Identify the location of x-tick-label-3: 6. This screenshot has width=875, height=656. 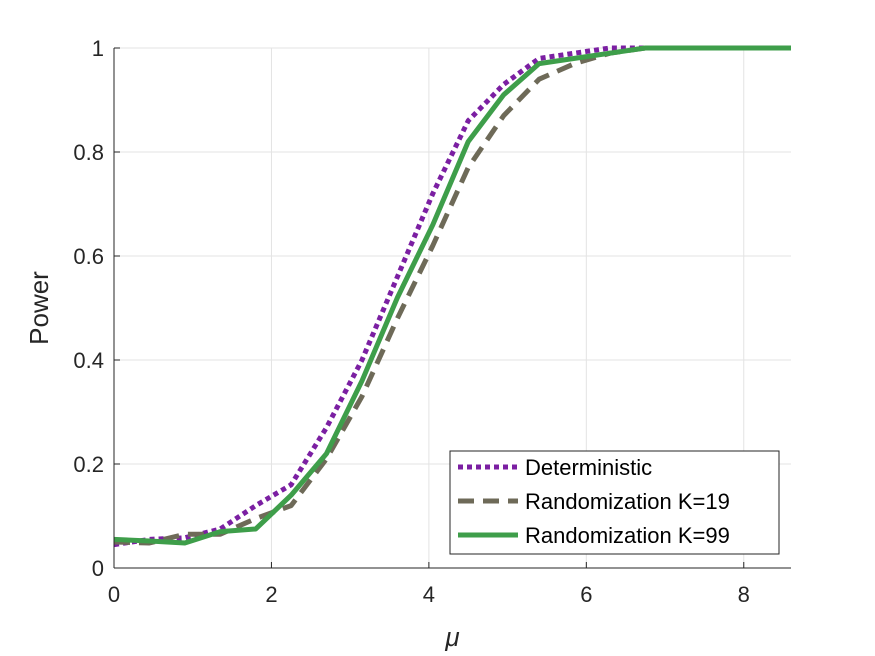
(586, 594).